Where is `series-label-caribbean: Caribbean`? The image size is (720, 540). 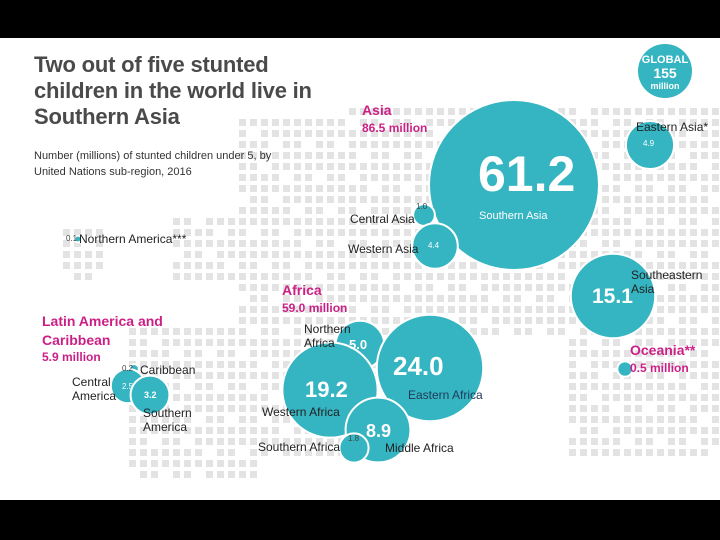
series-label-caribbean: Caribbean is located at coordinates (168, 370).